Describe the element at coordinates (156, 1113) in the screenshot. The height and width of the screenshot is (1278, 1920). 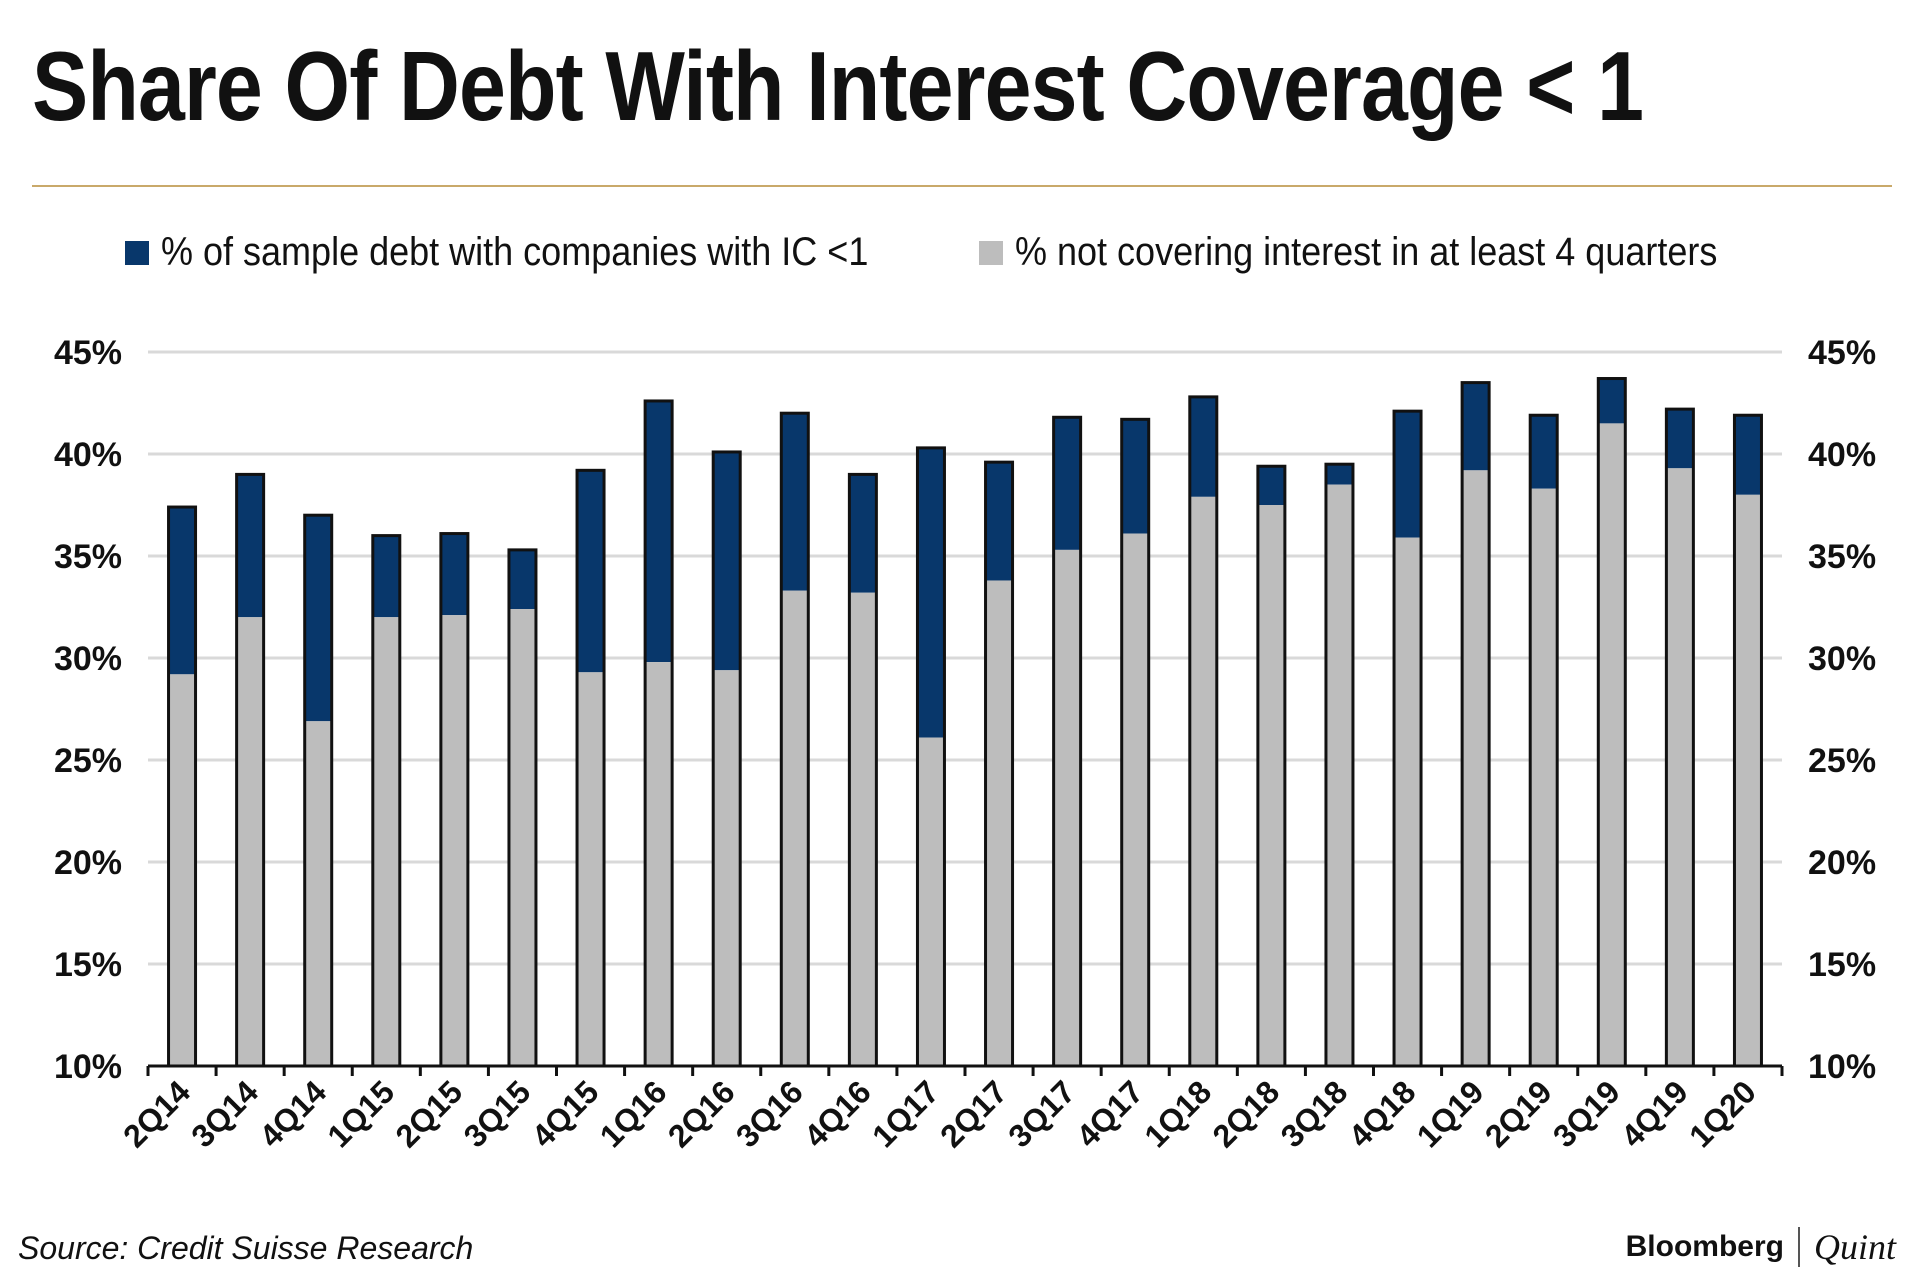
I see `x-tick-label: 2Q14` at that location.